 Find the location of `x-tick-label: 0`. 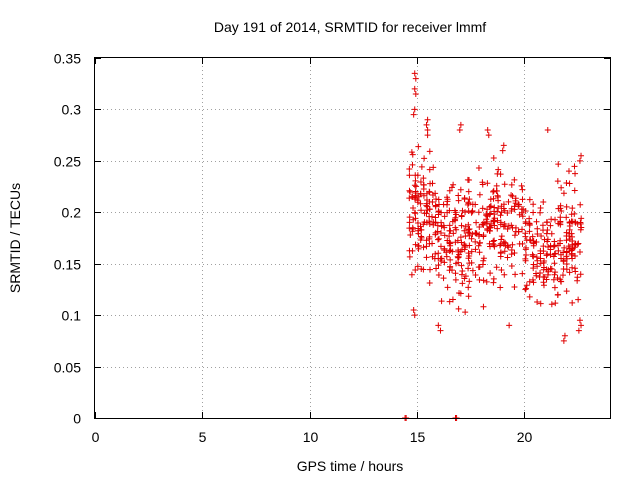

x-tick-label: 0 is located at coordinates (96, 437).